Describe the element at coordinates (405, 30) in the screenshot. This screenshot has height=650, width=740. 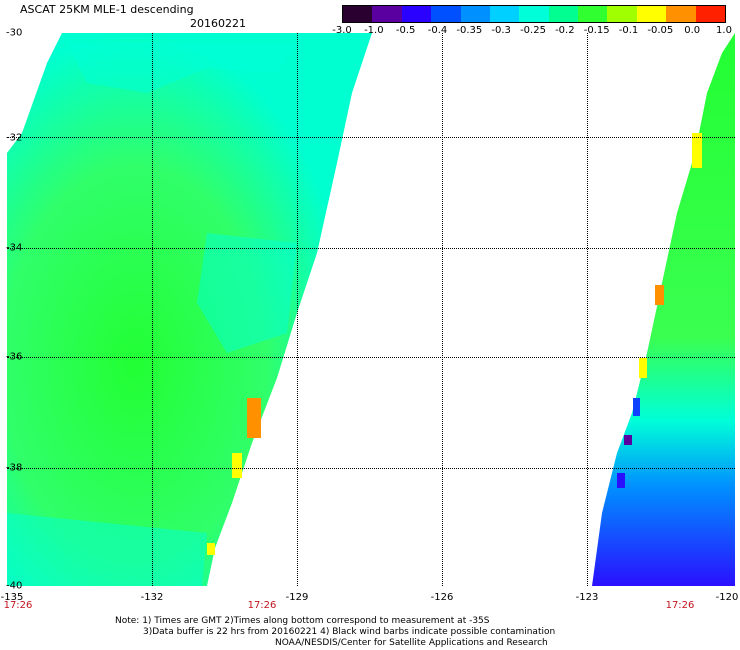
I see `color-scale-label: -0.5` at that location.